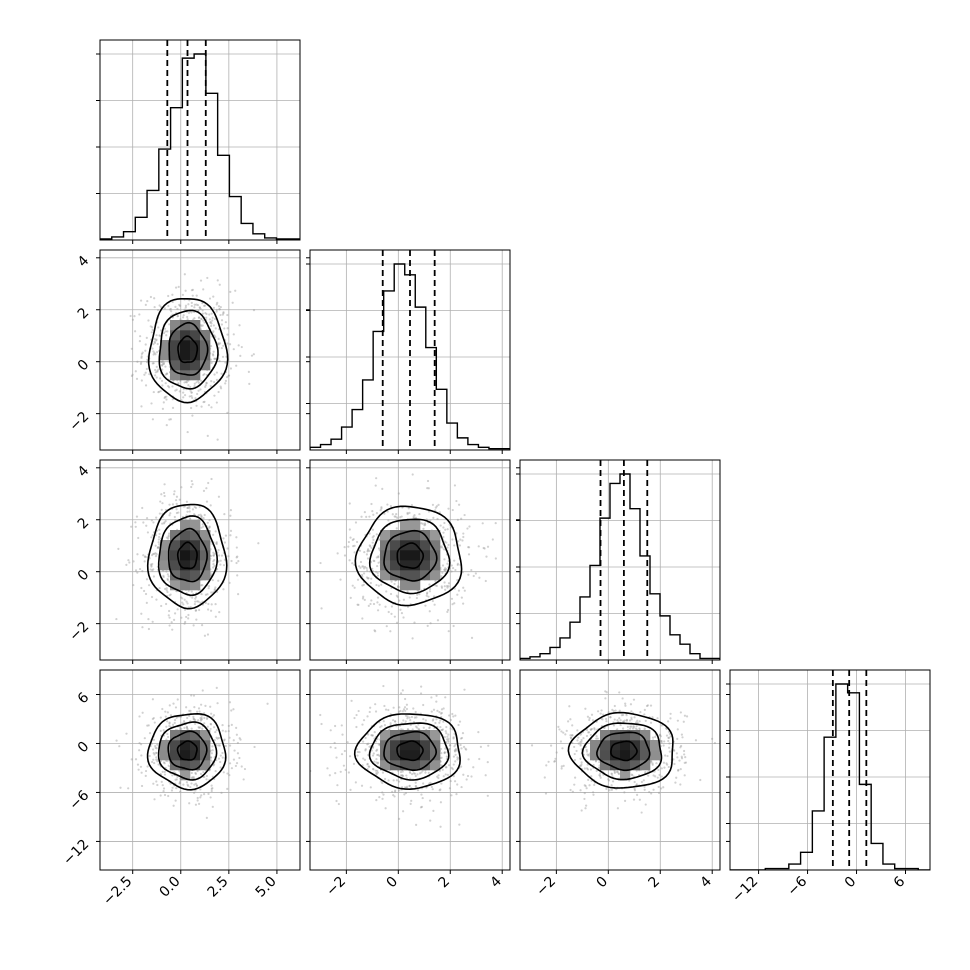 The height and width of the screenshot is (970, 970). I want to click on y-tick-label: −2, so click(79, 422).